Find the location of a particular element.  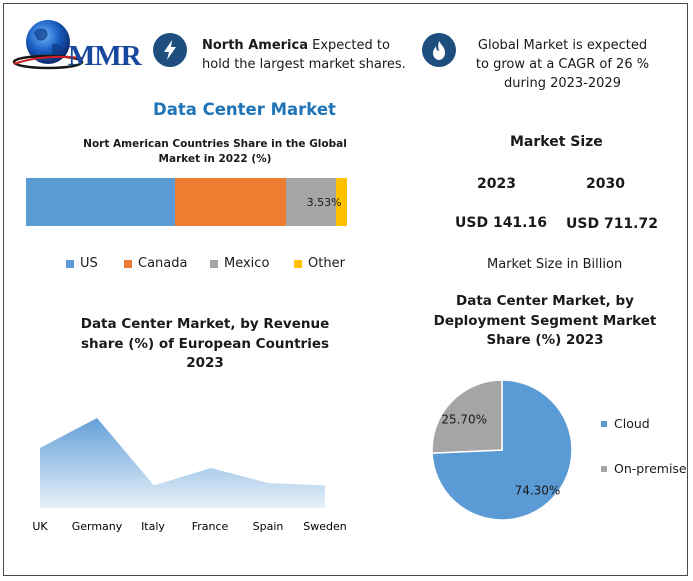

logo-text: MMR is located at coordinates (105, 56).